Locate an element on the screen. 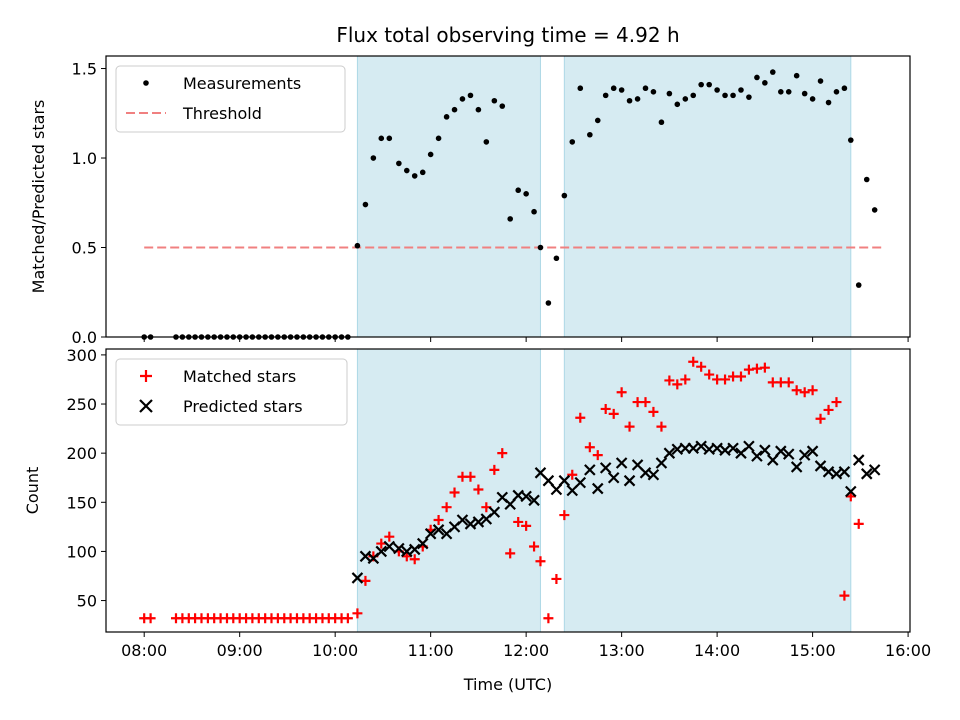  x-tick-label: 08:00 is located at coordinates (144, 650).